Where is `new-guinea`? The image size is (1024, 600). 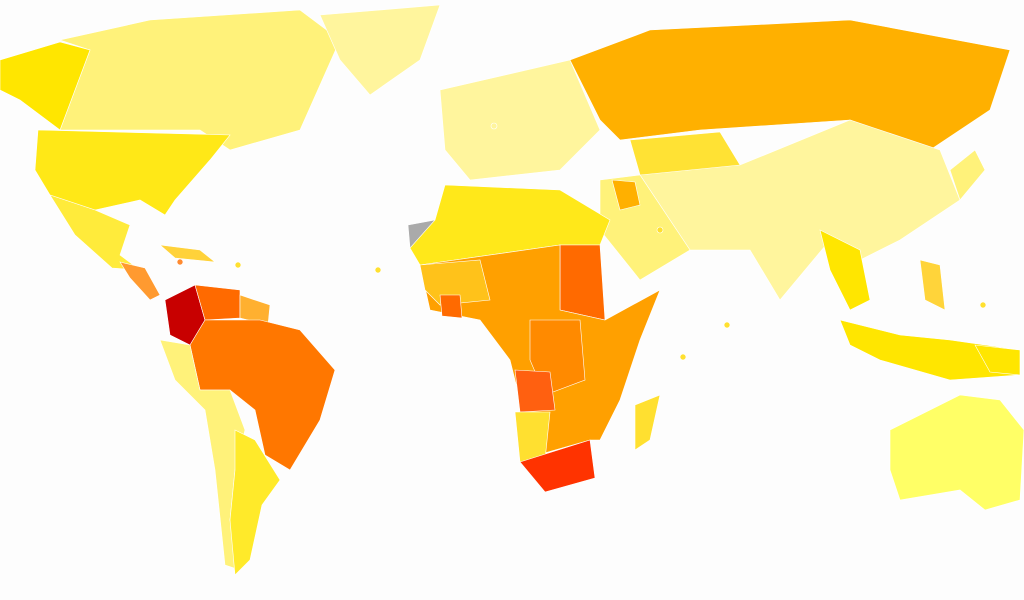
new-guinea is located at coordinates (997, 360).